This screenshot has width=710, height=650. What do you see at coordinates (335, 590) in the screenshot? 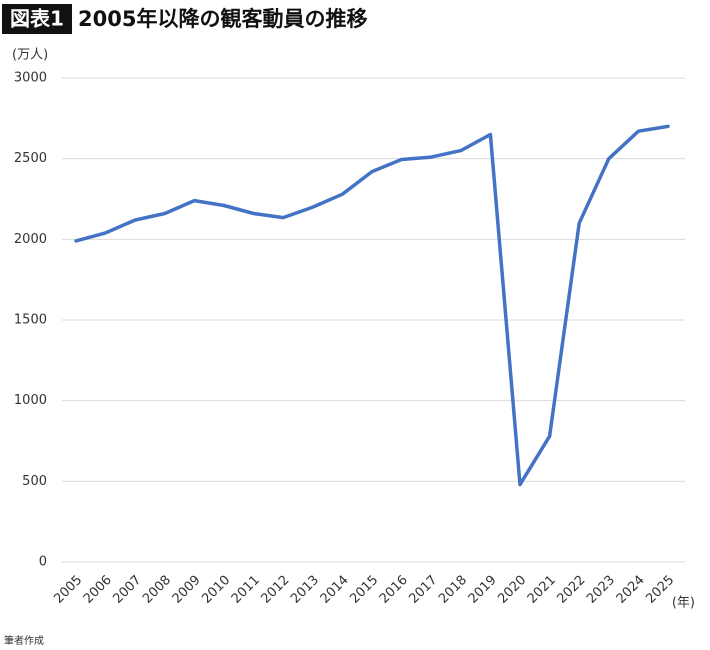
I see `x-tick-label: 2014` at bounding box center [335, 590].